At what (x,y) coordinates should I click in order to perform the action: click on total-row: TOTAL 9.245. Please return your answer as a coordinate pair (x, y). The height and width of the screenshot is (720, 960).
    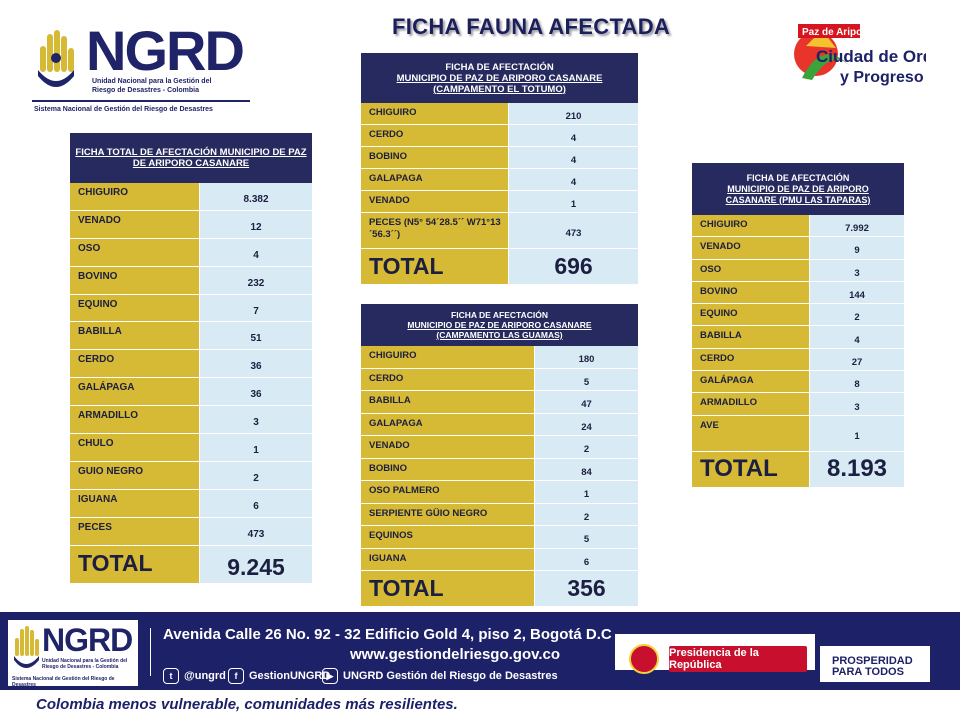
    Looking at the image, I should click on (191, 564).